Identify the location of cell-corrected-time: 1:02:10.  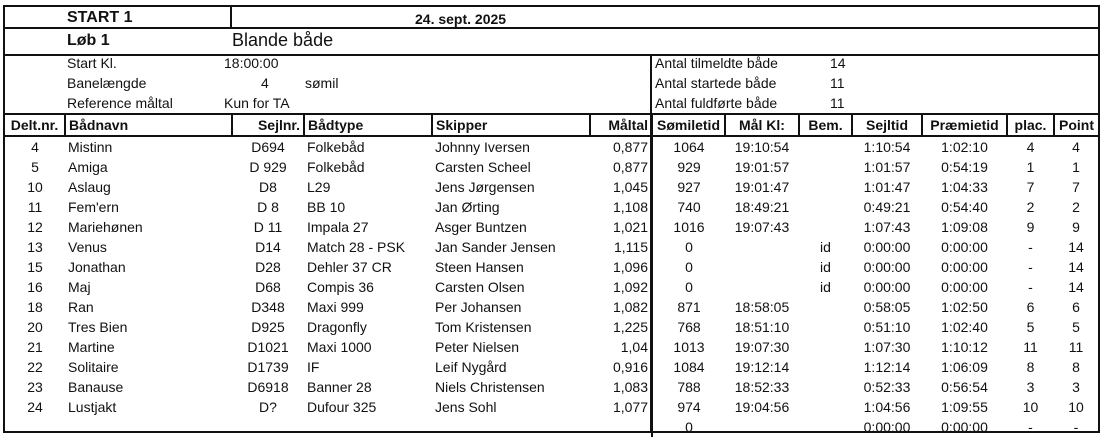
(964, 147).